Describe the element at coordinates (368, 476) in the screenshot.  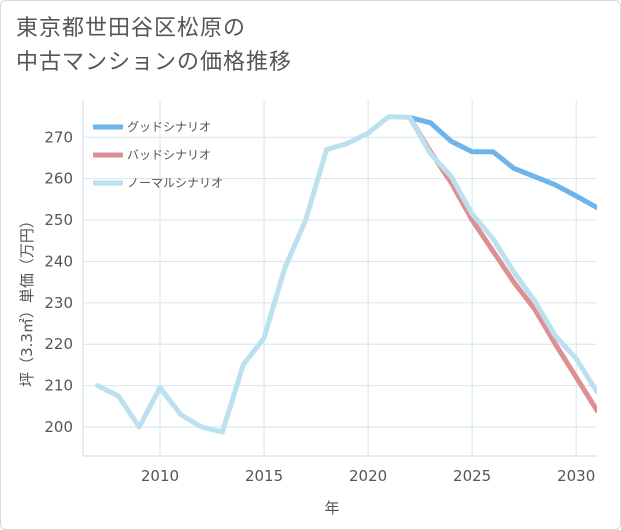
I see `x-tick-label: 2020` at that location.